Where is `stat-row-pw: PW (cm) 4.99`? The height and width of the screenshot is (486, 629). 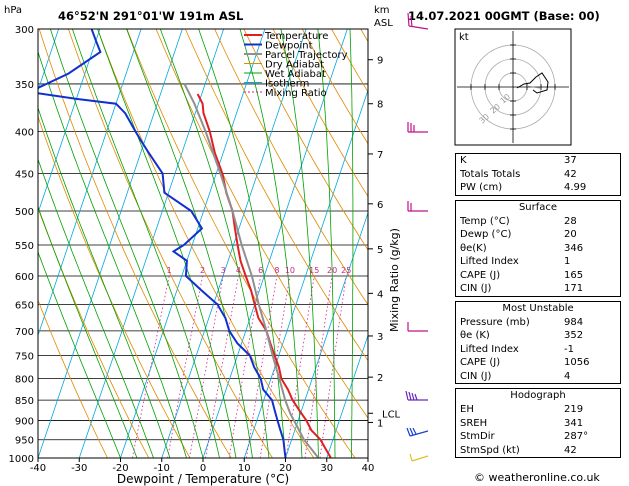
stat-row-pw: PW (cm) 4.99 is located at coordinates (538, 188).